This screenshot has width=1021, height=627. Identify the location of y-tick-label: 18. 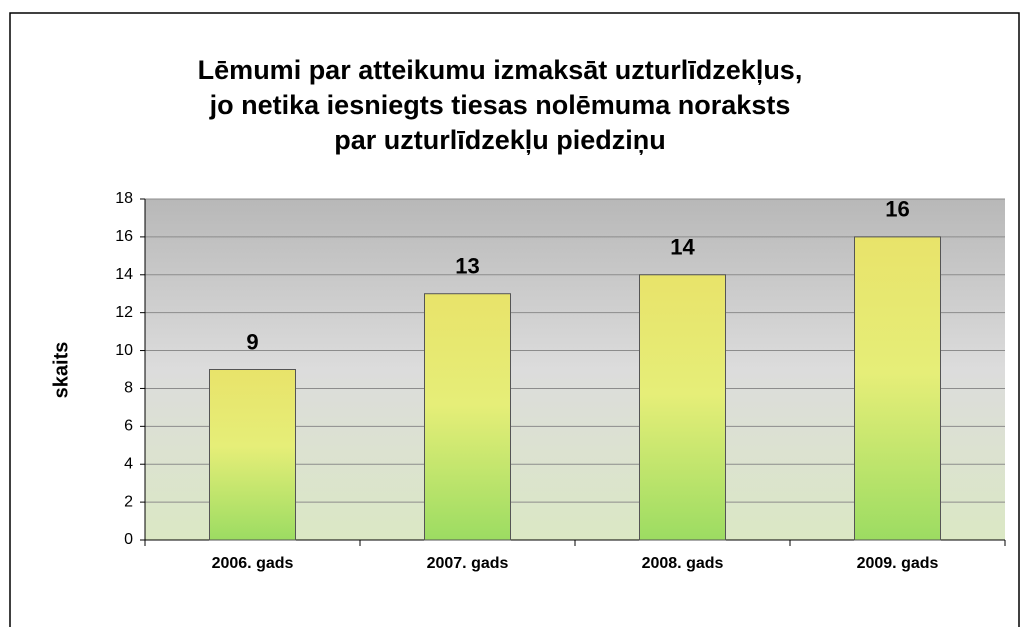
(124, 198).